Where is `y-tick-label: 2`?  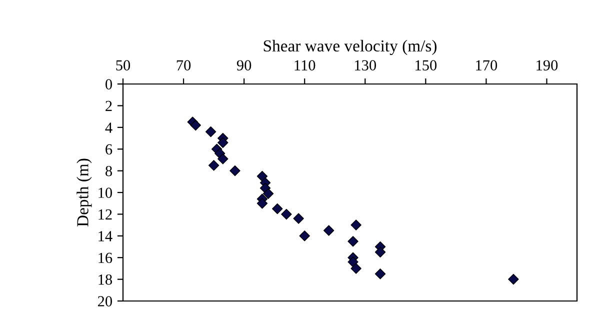 y-tick-label: 2 is located at coordinates (109, 105).